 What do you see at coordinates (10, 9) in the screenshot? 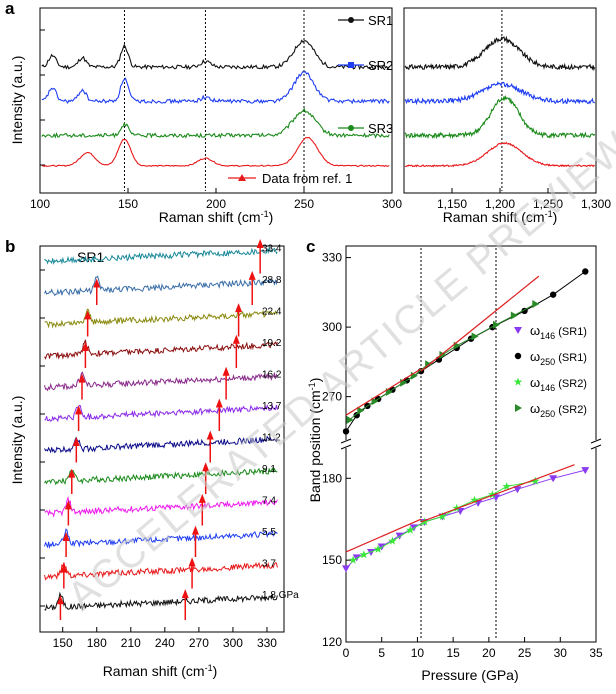
I see `panel-a-letter: a` at bounding box center [10, 9].